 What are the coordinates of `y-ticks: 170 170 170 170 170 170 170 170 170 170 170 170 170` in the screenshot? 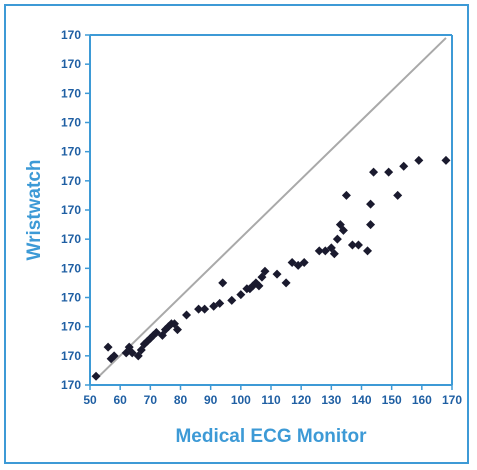 It's located at (75, 210).